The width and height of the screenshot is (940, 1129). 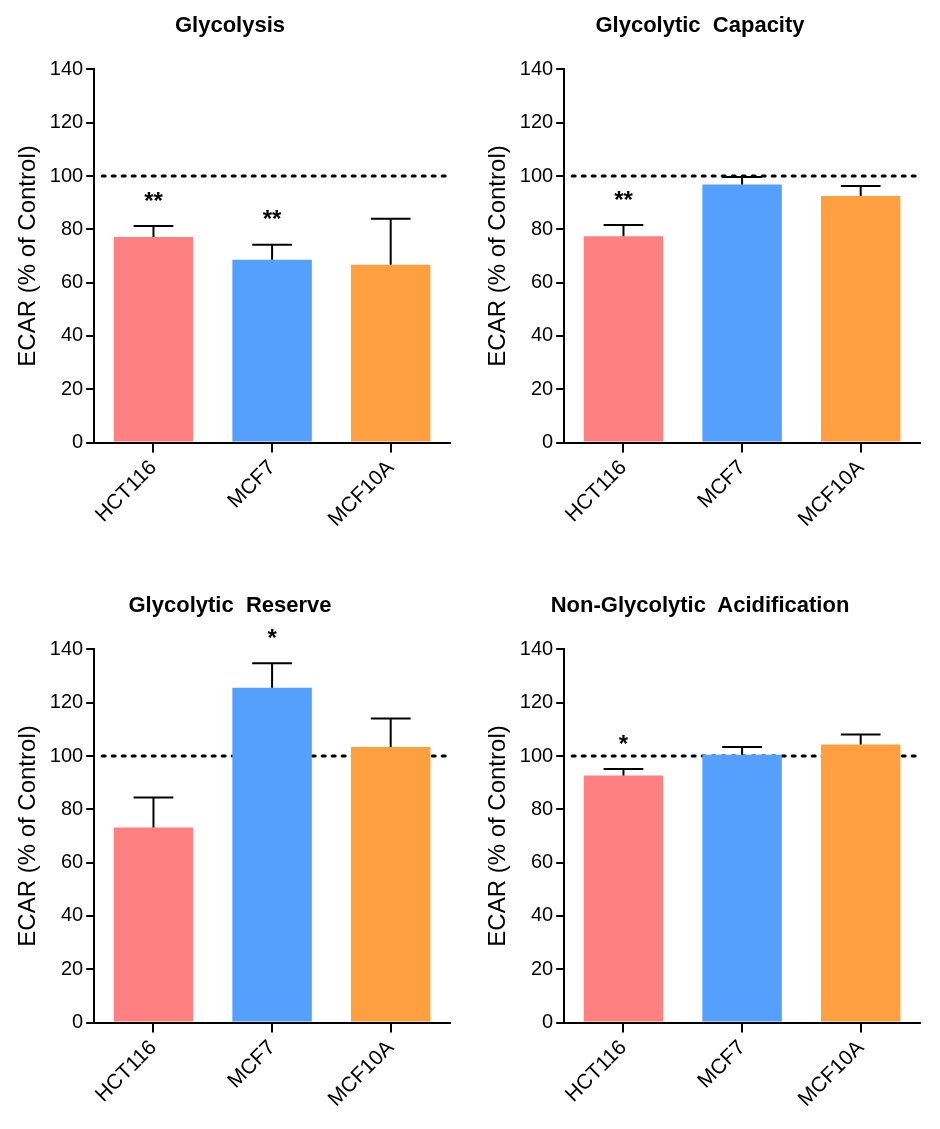 What do you see at coordinates (230, 605) in the screenshot?
I see `chart-title: Glycolytic Reserve` at bounding box center [230, 605].